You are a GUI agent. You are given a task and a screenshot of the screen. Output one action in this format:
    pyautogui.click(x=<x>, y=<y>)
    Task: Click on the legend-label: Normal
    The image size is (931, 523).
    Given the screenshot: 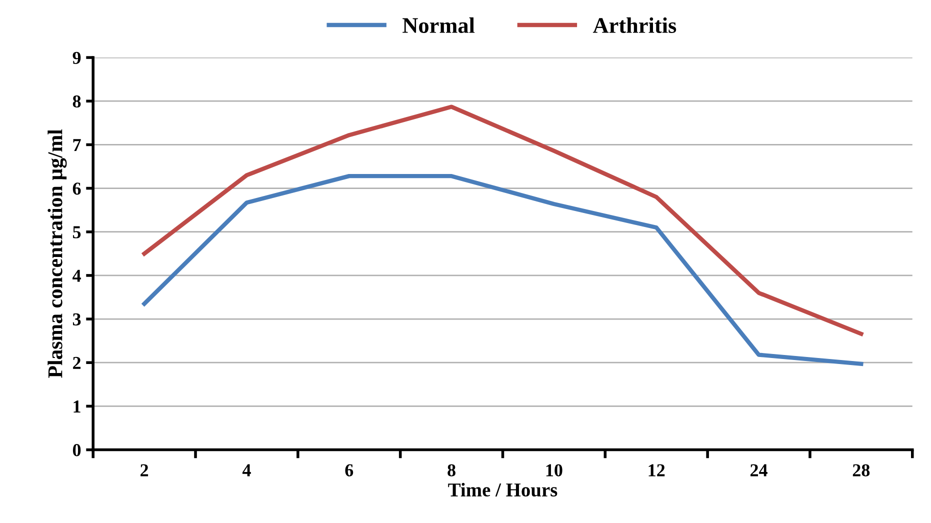 What is the action you would take?
    pyautogui.click(x=438, y=25)
    